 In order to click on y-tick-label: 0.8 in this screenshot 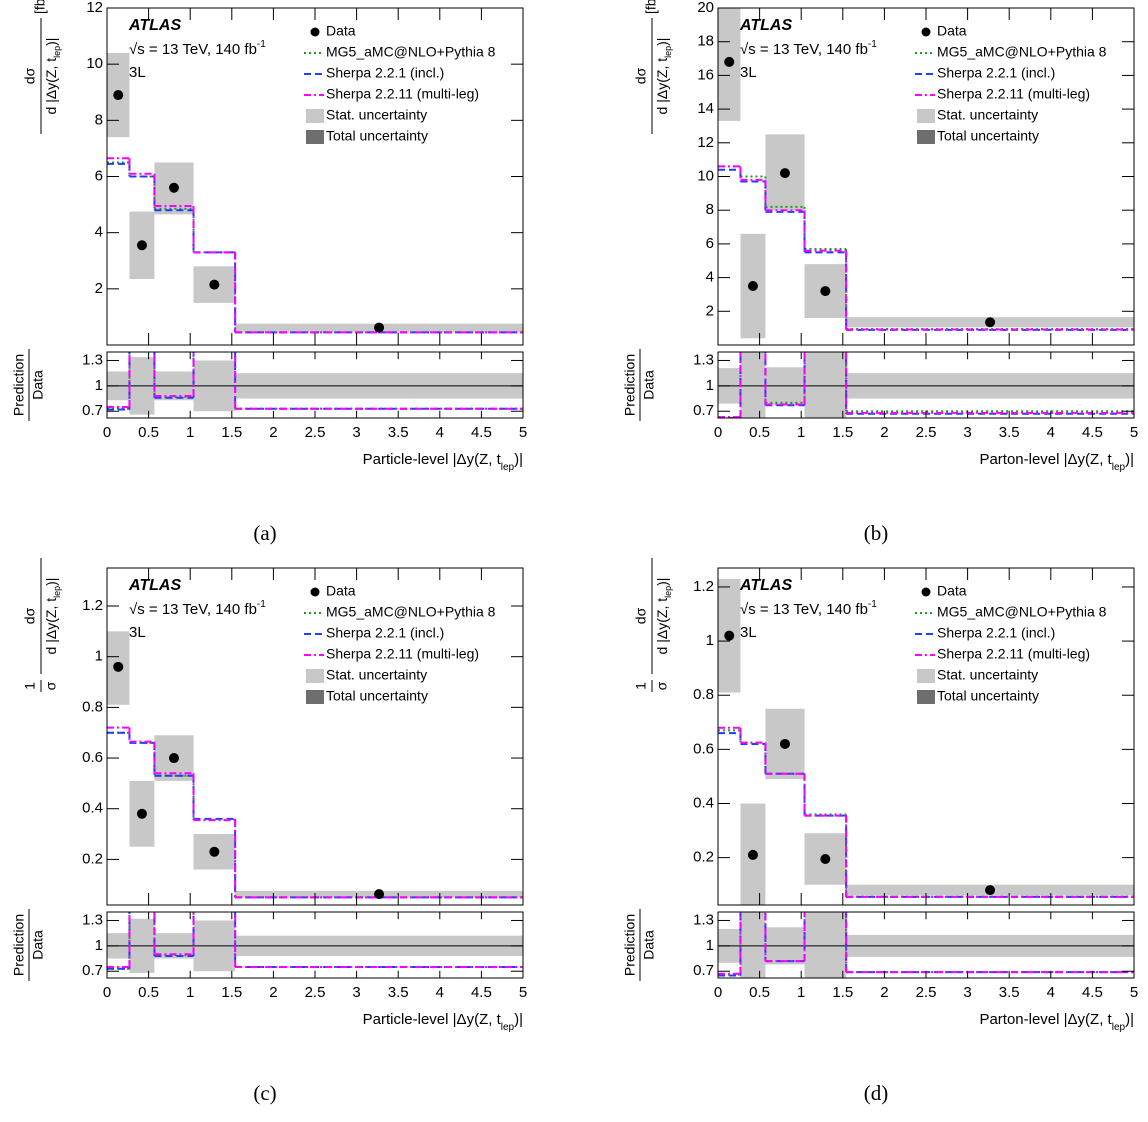, I will do `click(92, 706)`.